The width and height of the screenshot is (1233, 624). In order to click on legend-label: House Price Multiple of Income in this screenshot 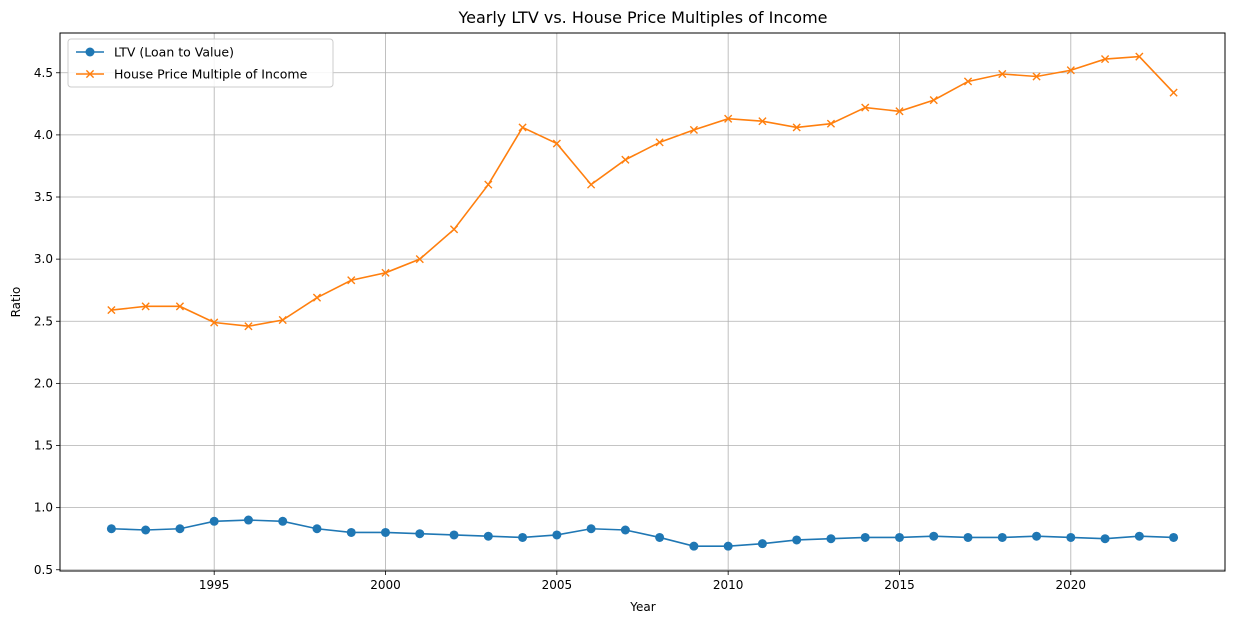, I will do `click(211, 74)`.